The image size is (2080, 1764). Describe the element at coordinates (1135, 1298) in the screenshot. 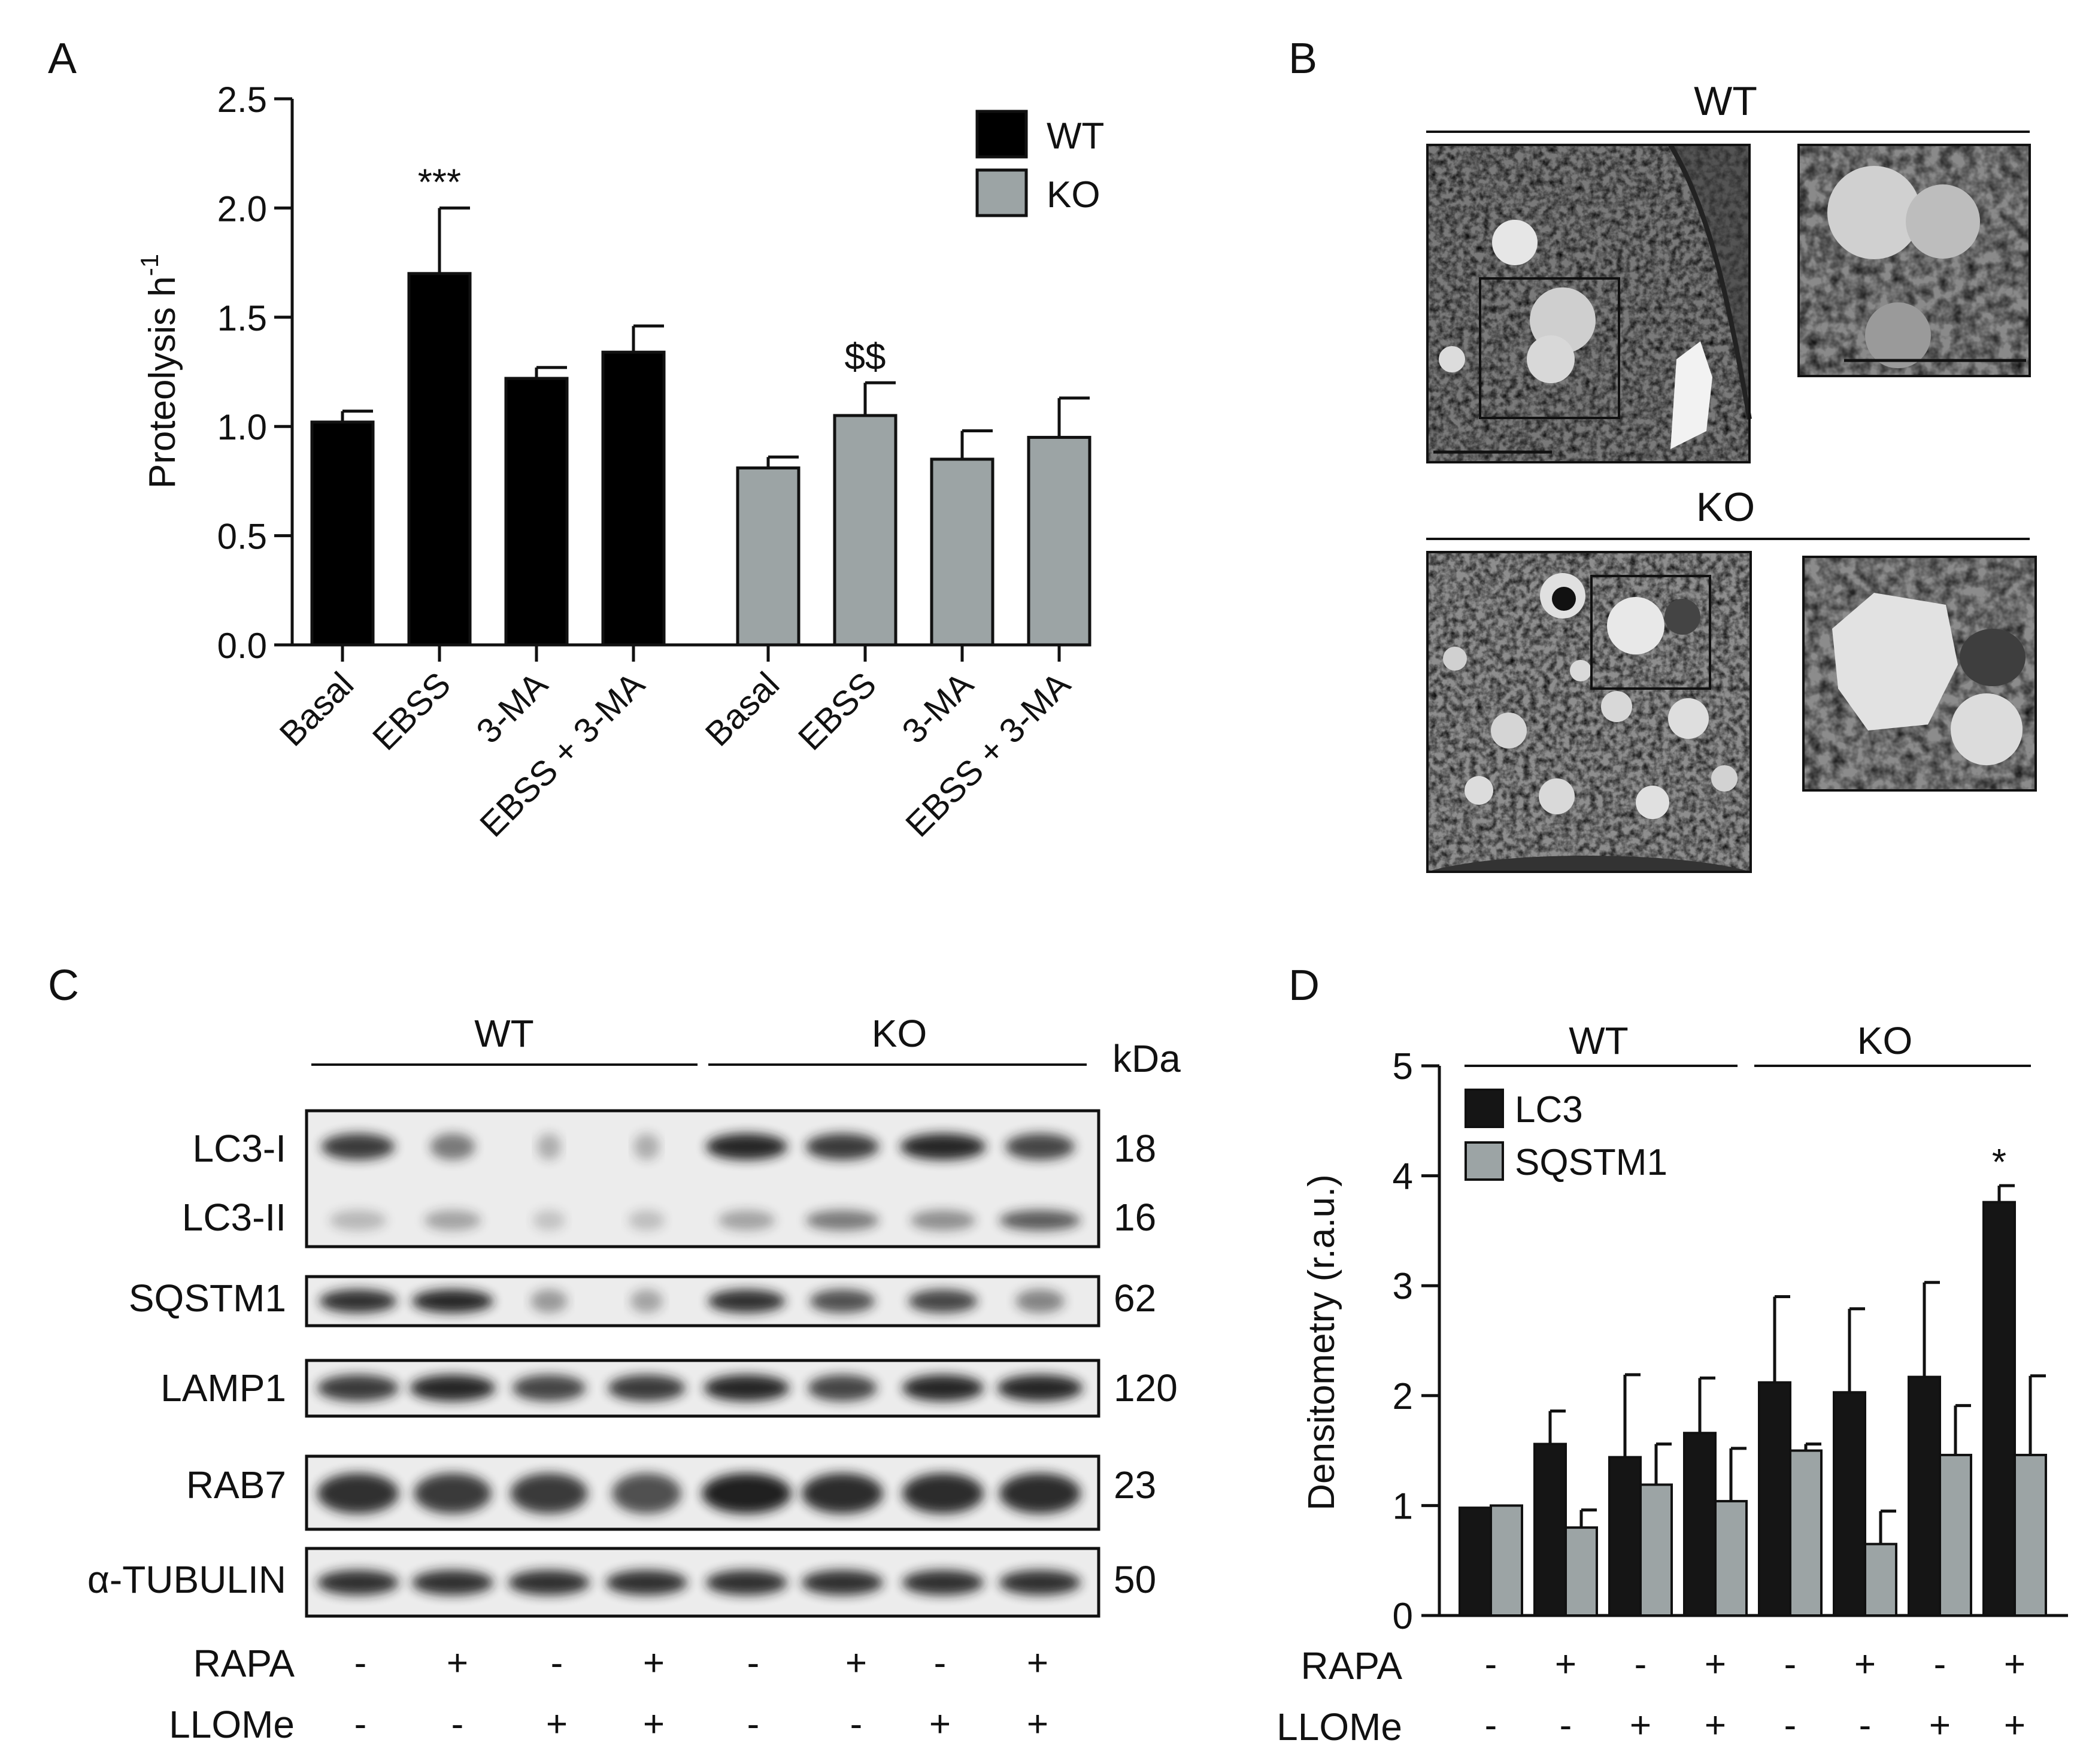

I see `kda-sqstm1: 62` at that location.